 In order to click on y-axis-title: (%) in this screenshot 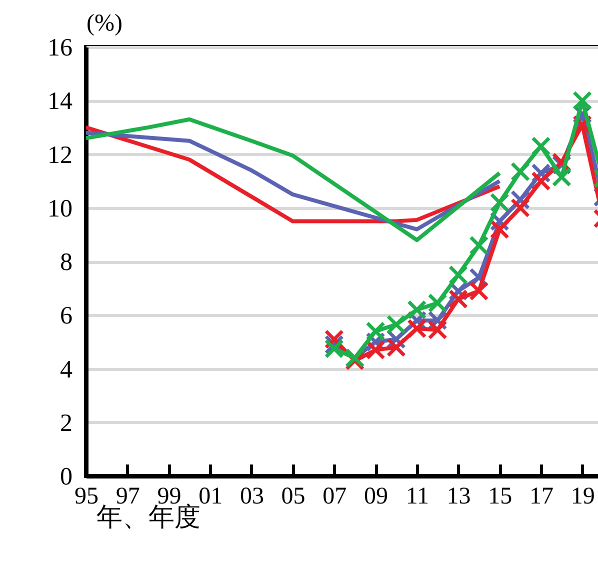, I will do `click(104, 23)`.